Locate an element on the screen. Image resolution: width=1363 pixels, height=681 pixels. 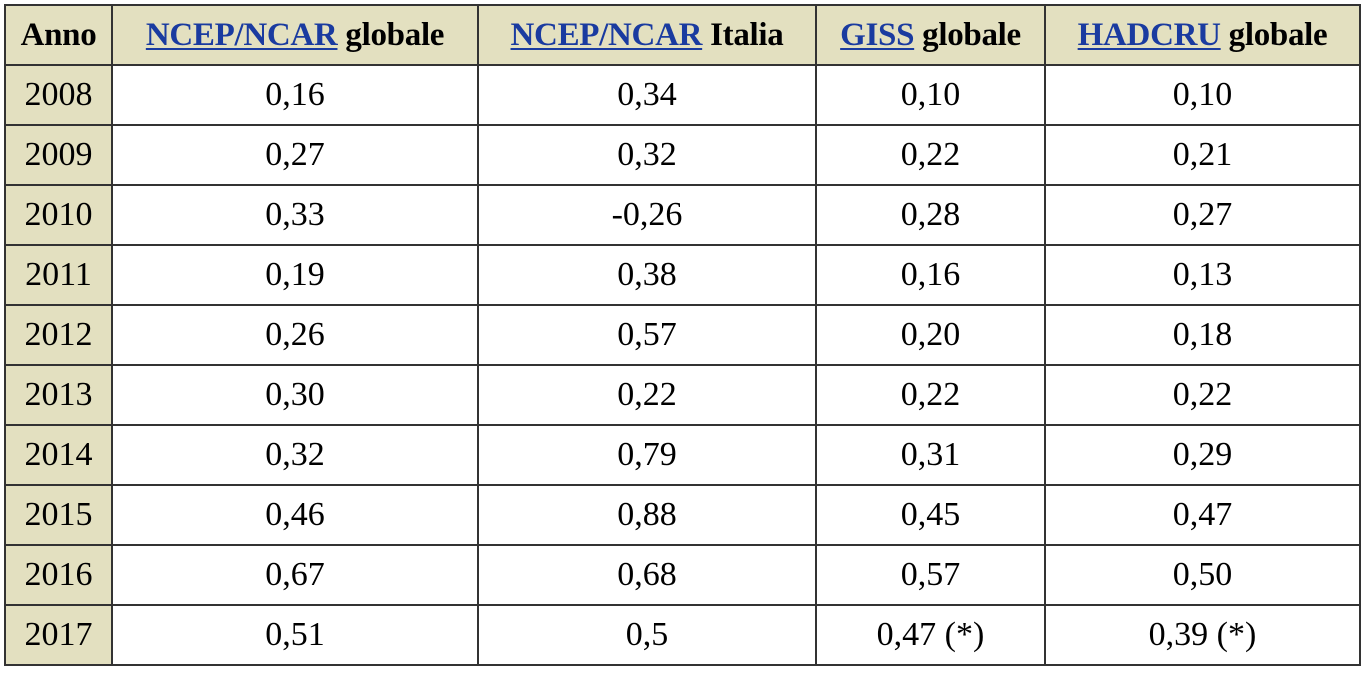
table-row: 2010 0,33 -0,26 0,28 0,27 is located at coordinates (682, 215).